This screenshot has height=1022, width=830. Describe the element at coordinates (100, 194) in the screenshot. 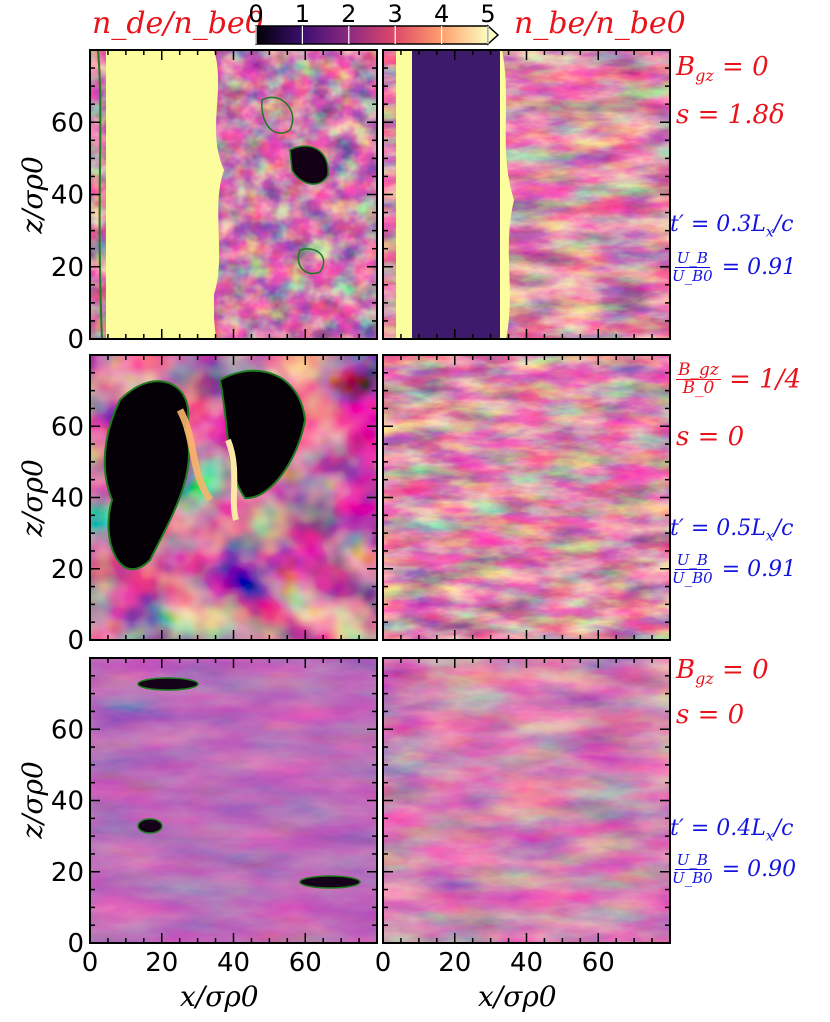

I see `row1-left-contour` at that location.